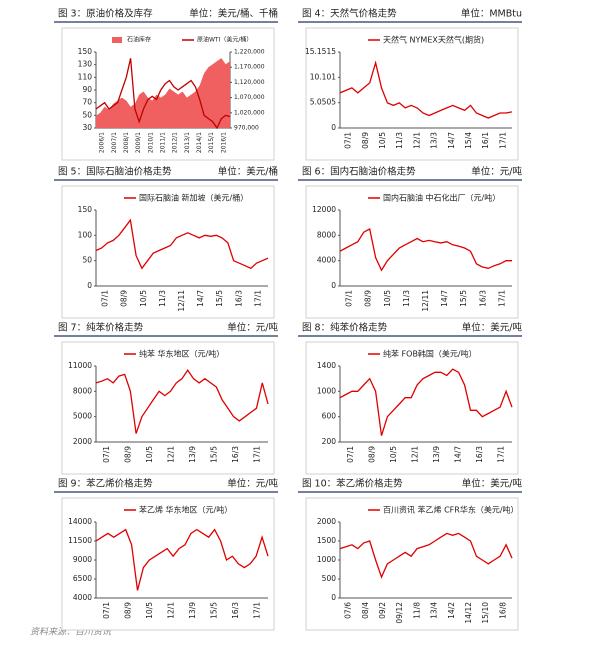 The image size is (595, 651). I want to click on legend-label: 国际石脑油 新加坡（美元/桶）, so click(193, 198).